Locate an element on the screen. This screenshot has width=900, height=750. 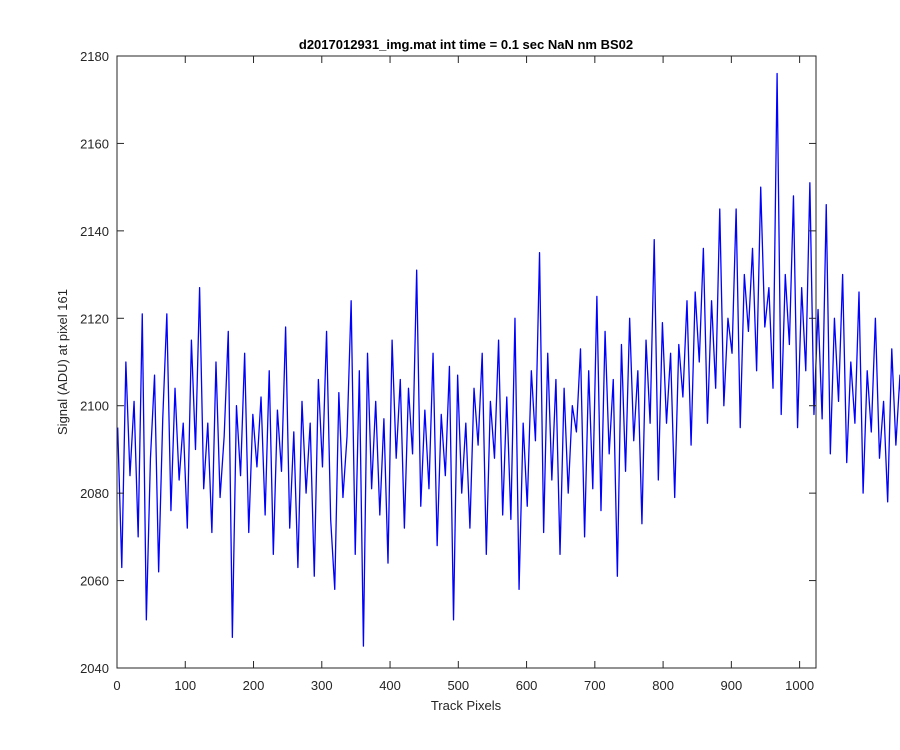
x-tick-label: 300 is located at coordinates (322, 685).